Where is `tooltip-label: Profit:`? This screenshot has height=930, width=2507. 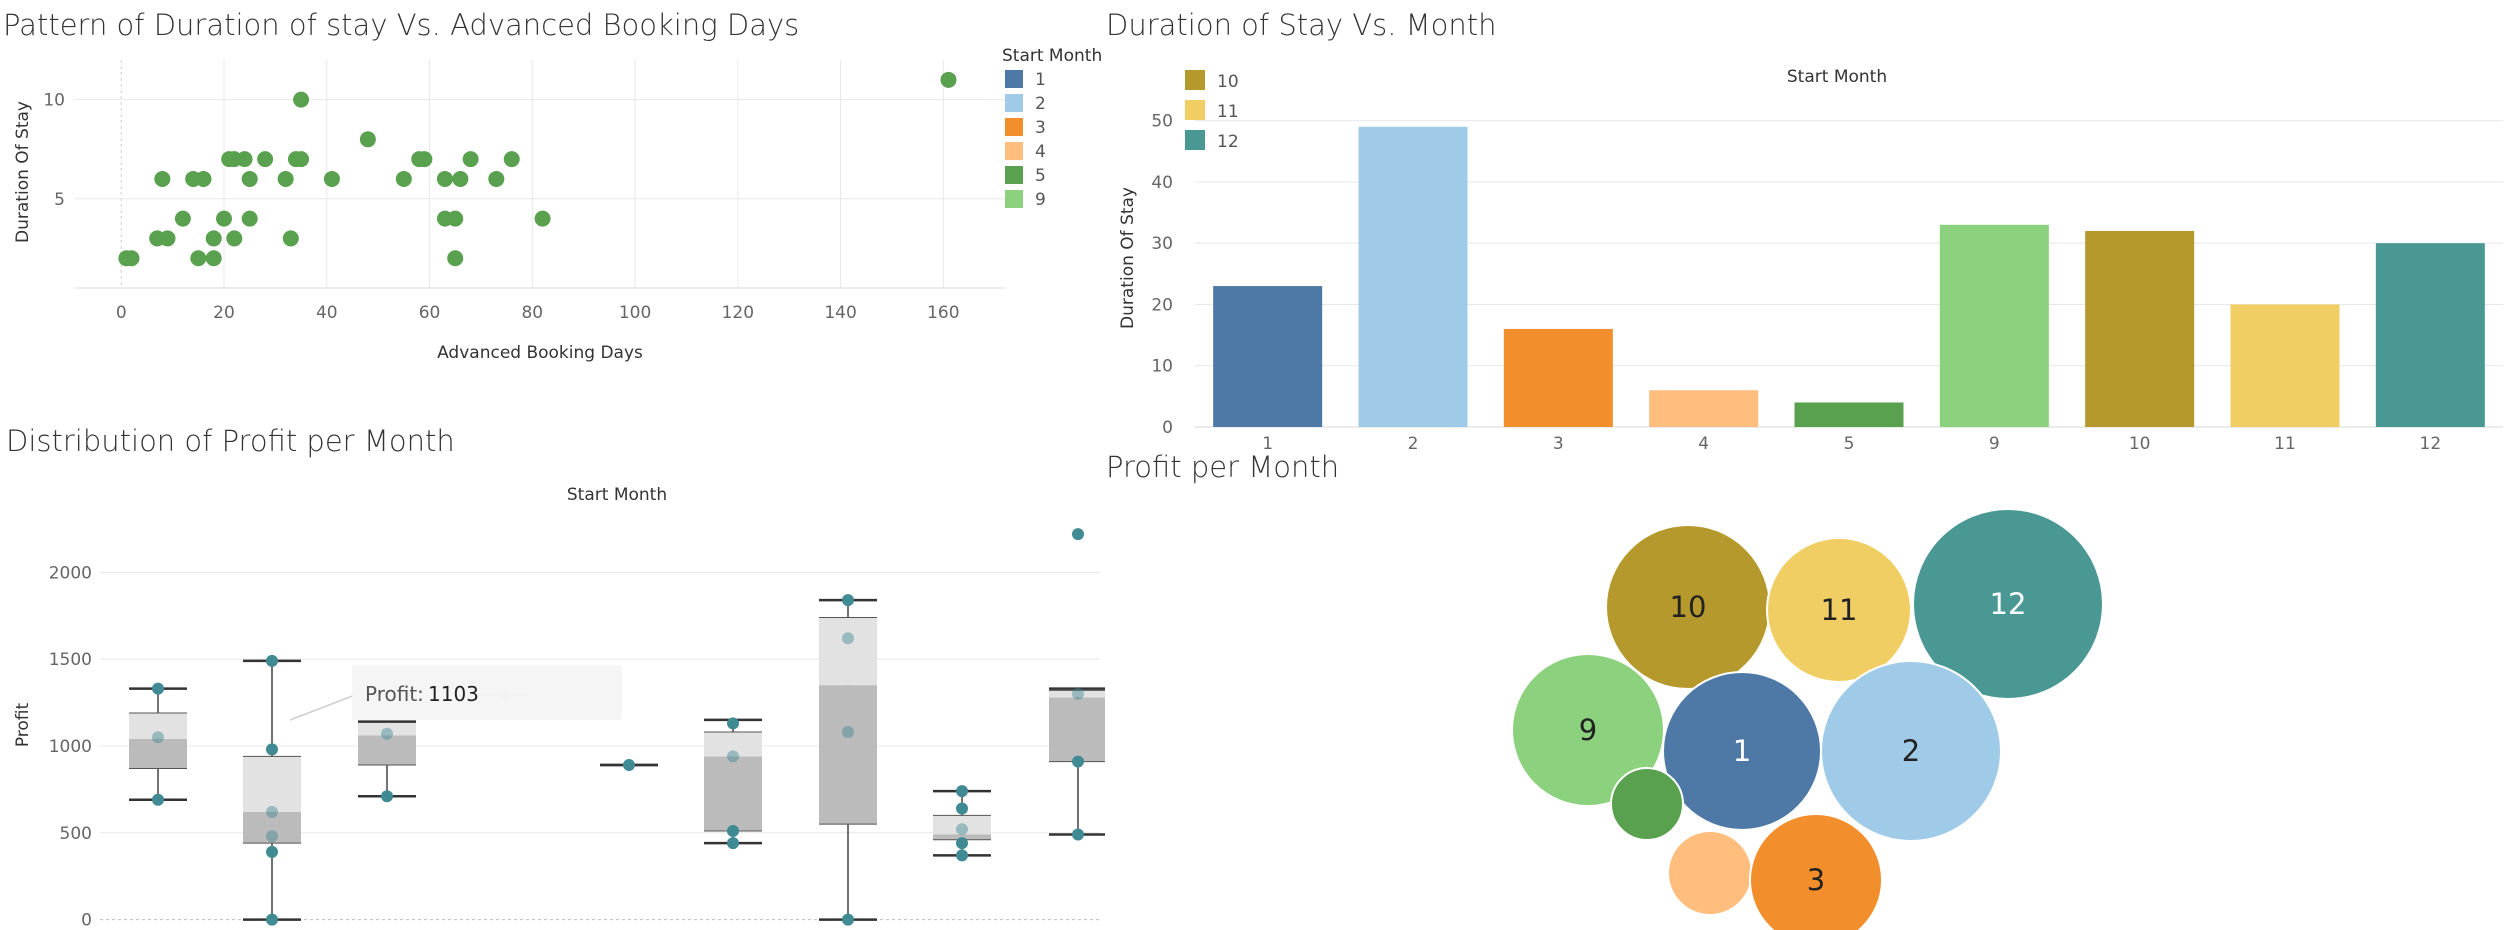
tooltip-label: Profit: is located at coordinates (394, 694).